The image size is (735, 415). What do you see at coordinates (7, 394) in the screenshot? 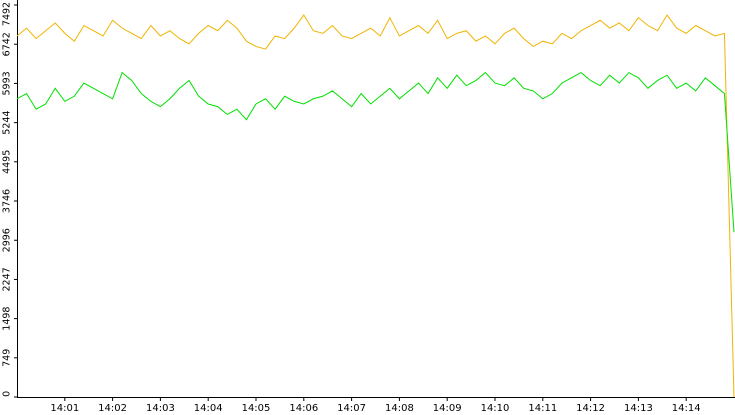
I see `y-tick-label: 0` at bounding box center [7, 394].